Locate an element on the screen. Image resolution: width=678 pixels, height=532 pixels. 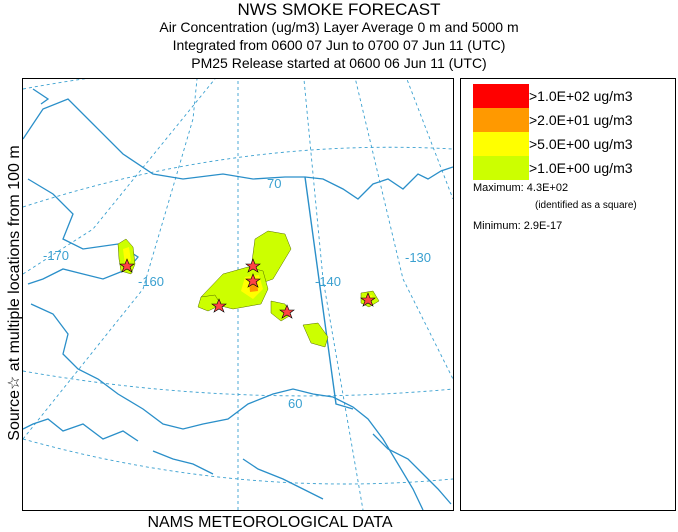
lon-label-140: -140 is located at coordinates (328, 281).